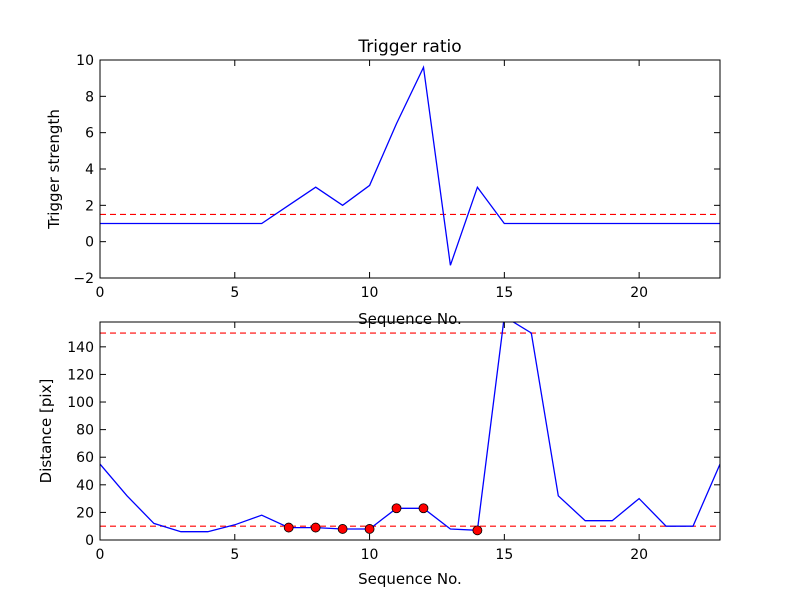  What do you see at coordinates (85, 458) in the screenshot?
I see `y-tick-label: 60` at bounding box center [85, 458].